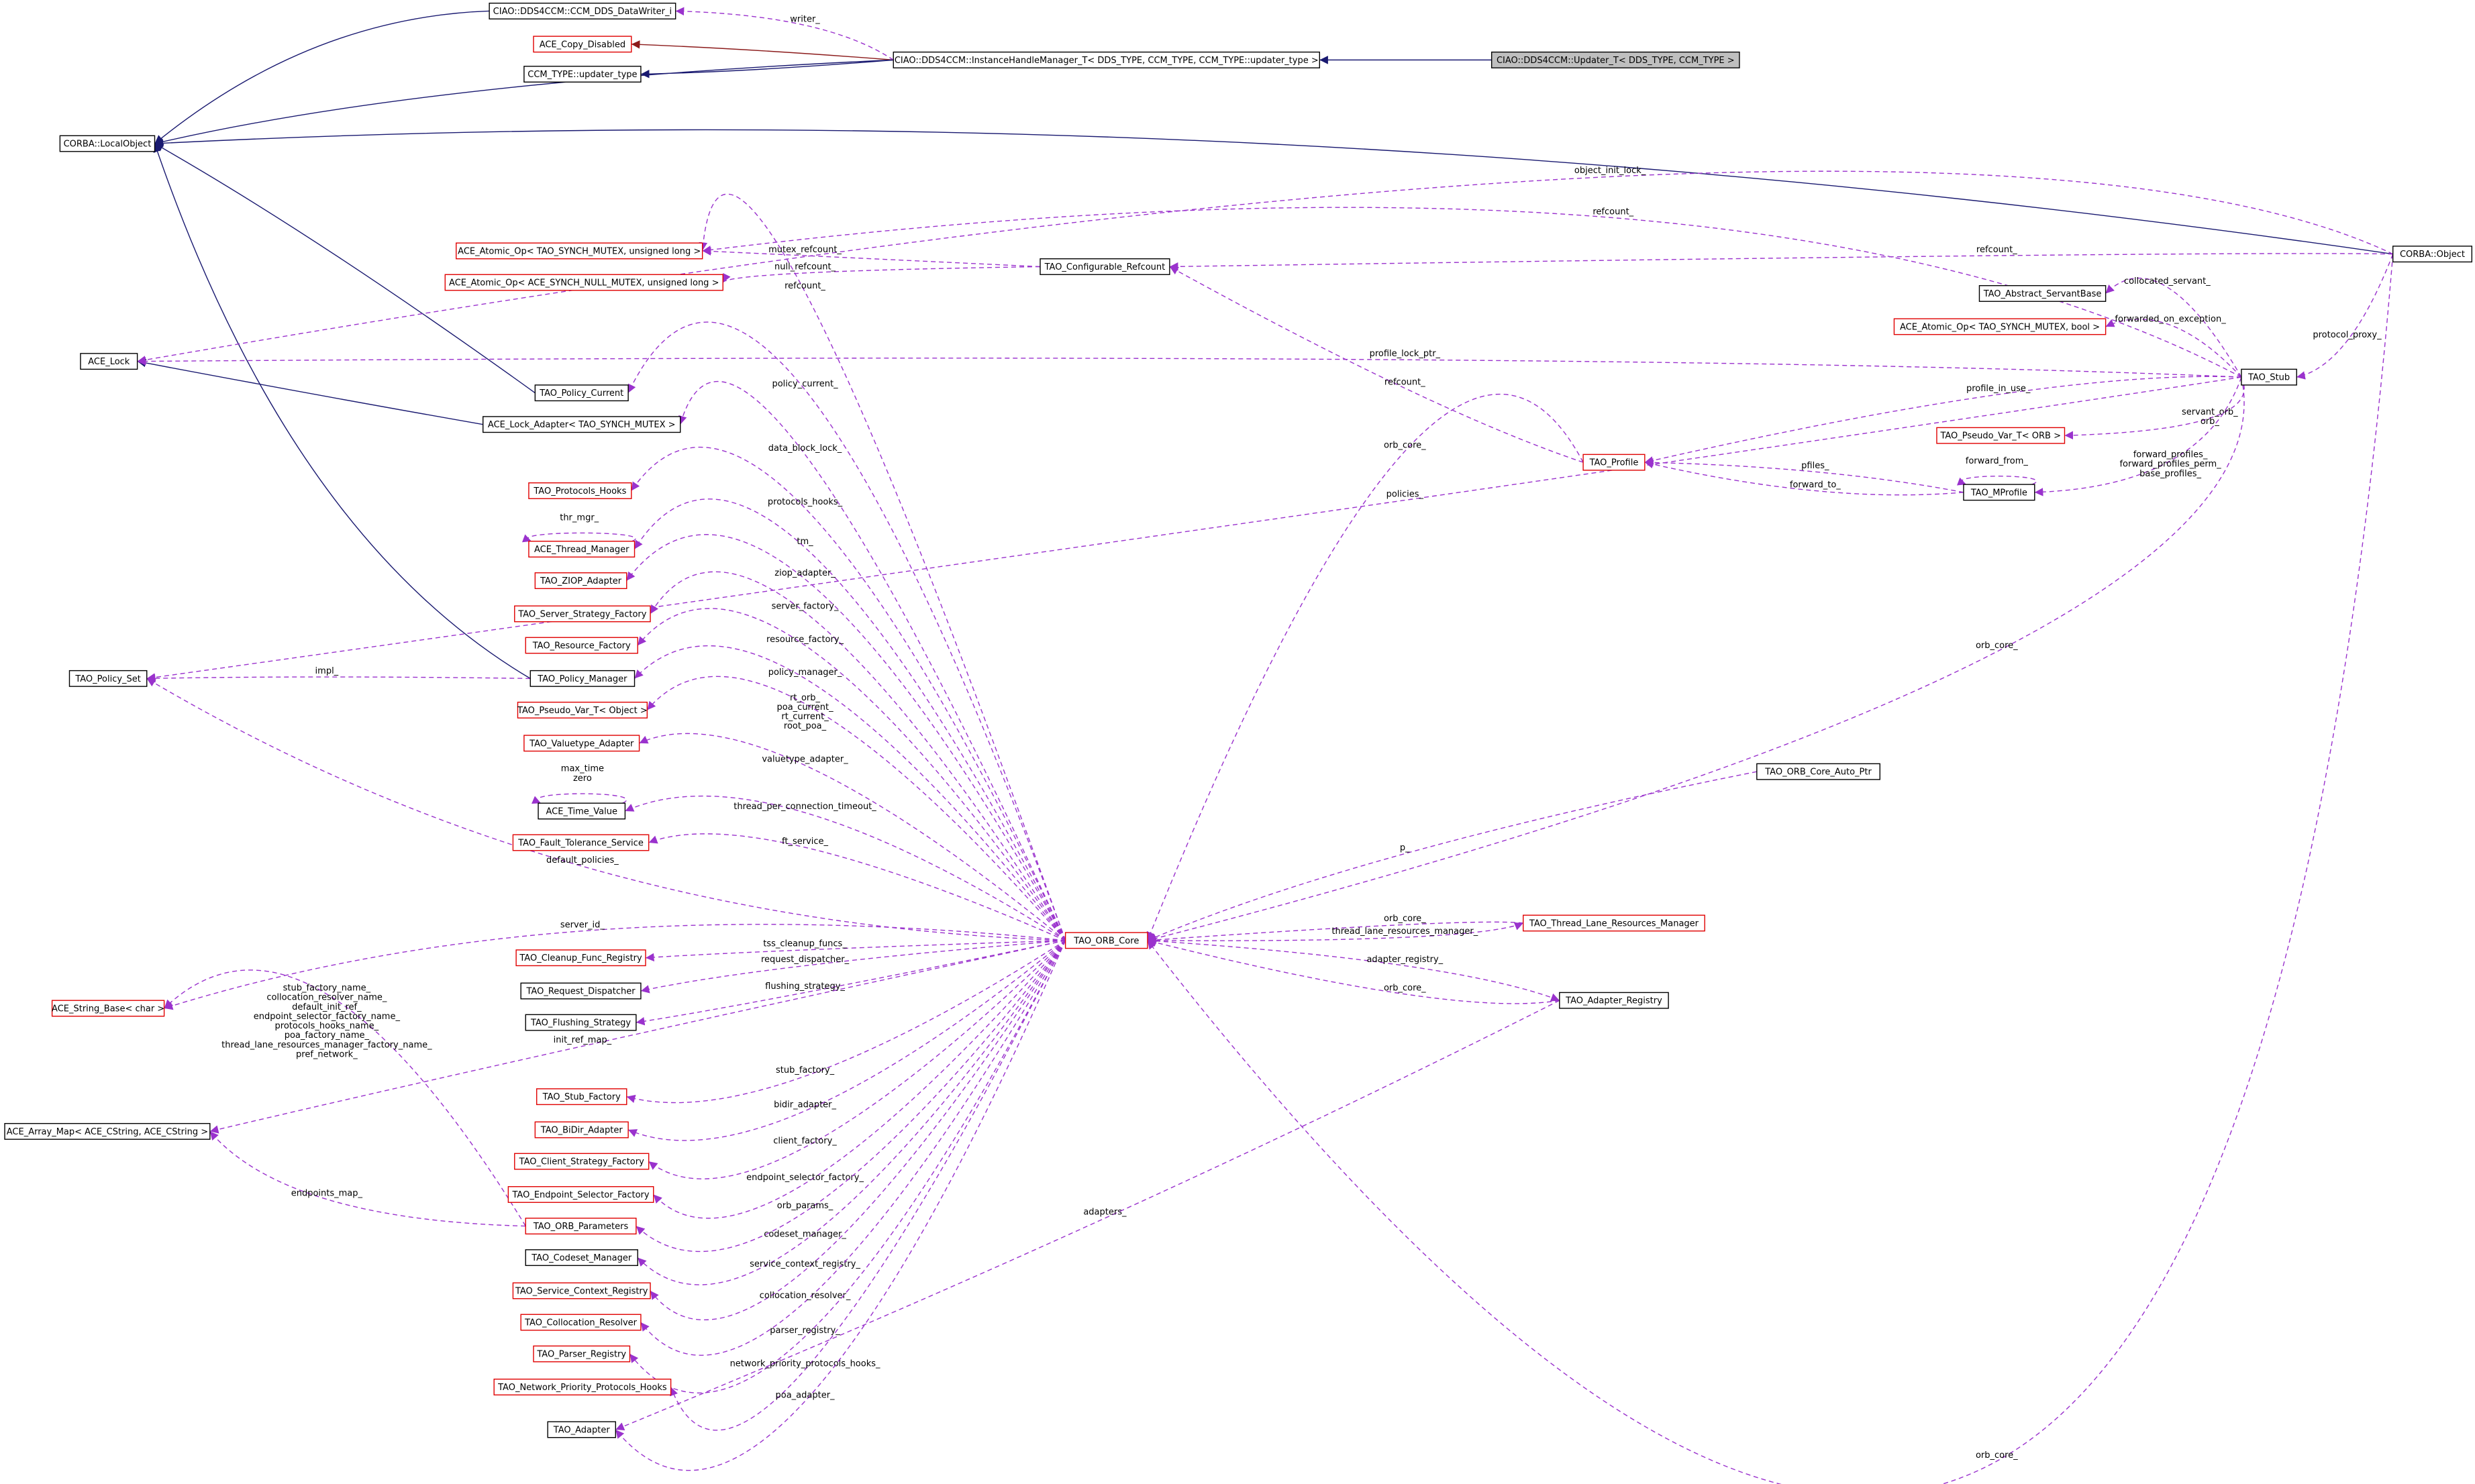 The height and width of the screenshot is (1484, 2475). Describe the element at coordinates (109, 362) in the screenshot. I see `class-label: ACE_Lock` at that location.